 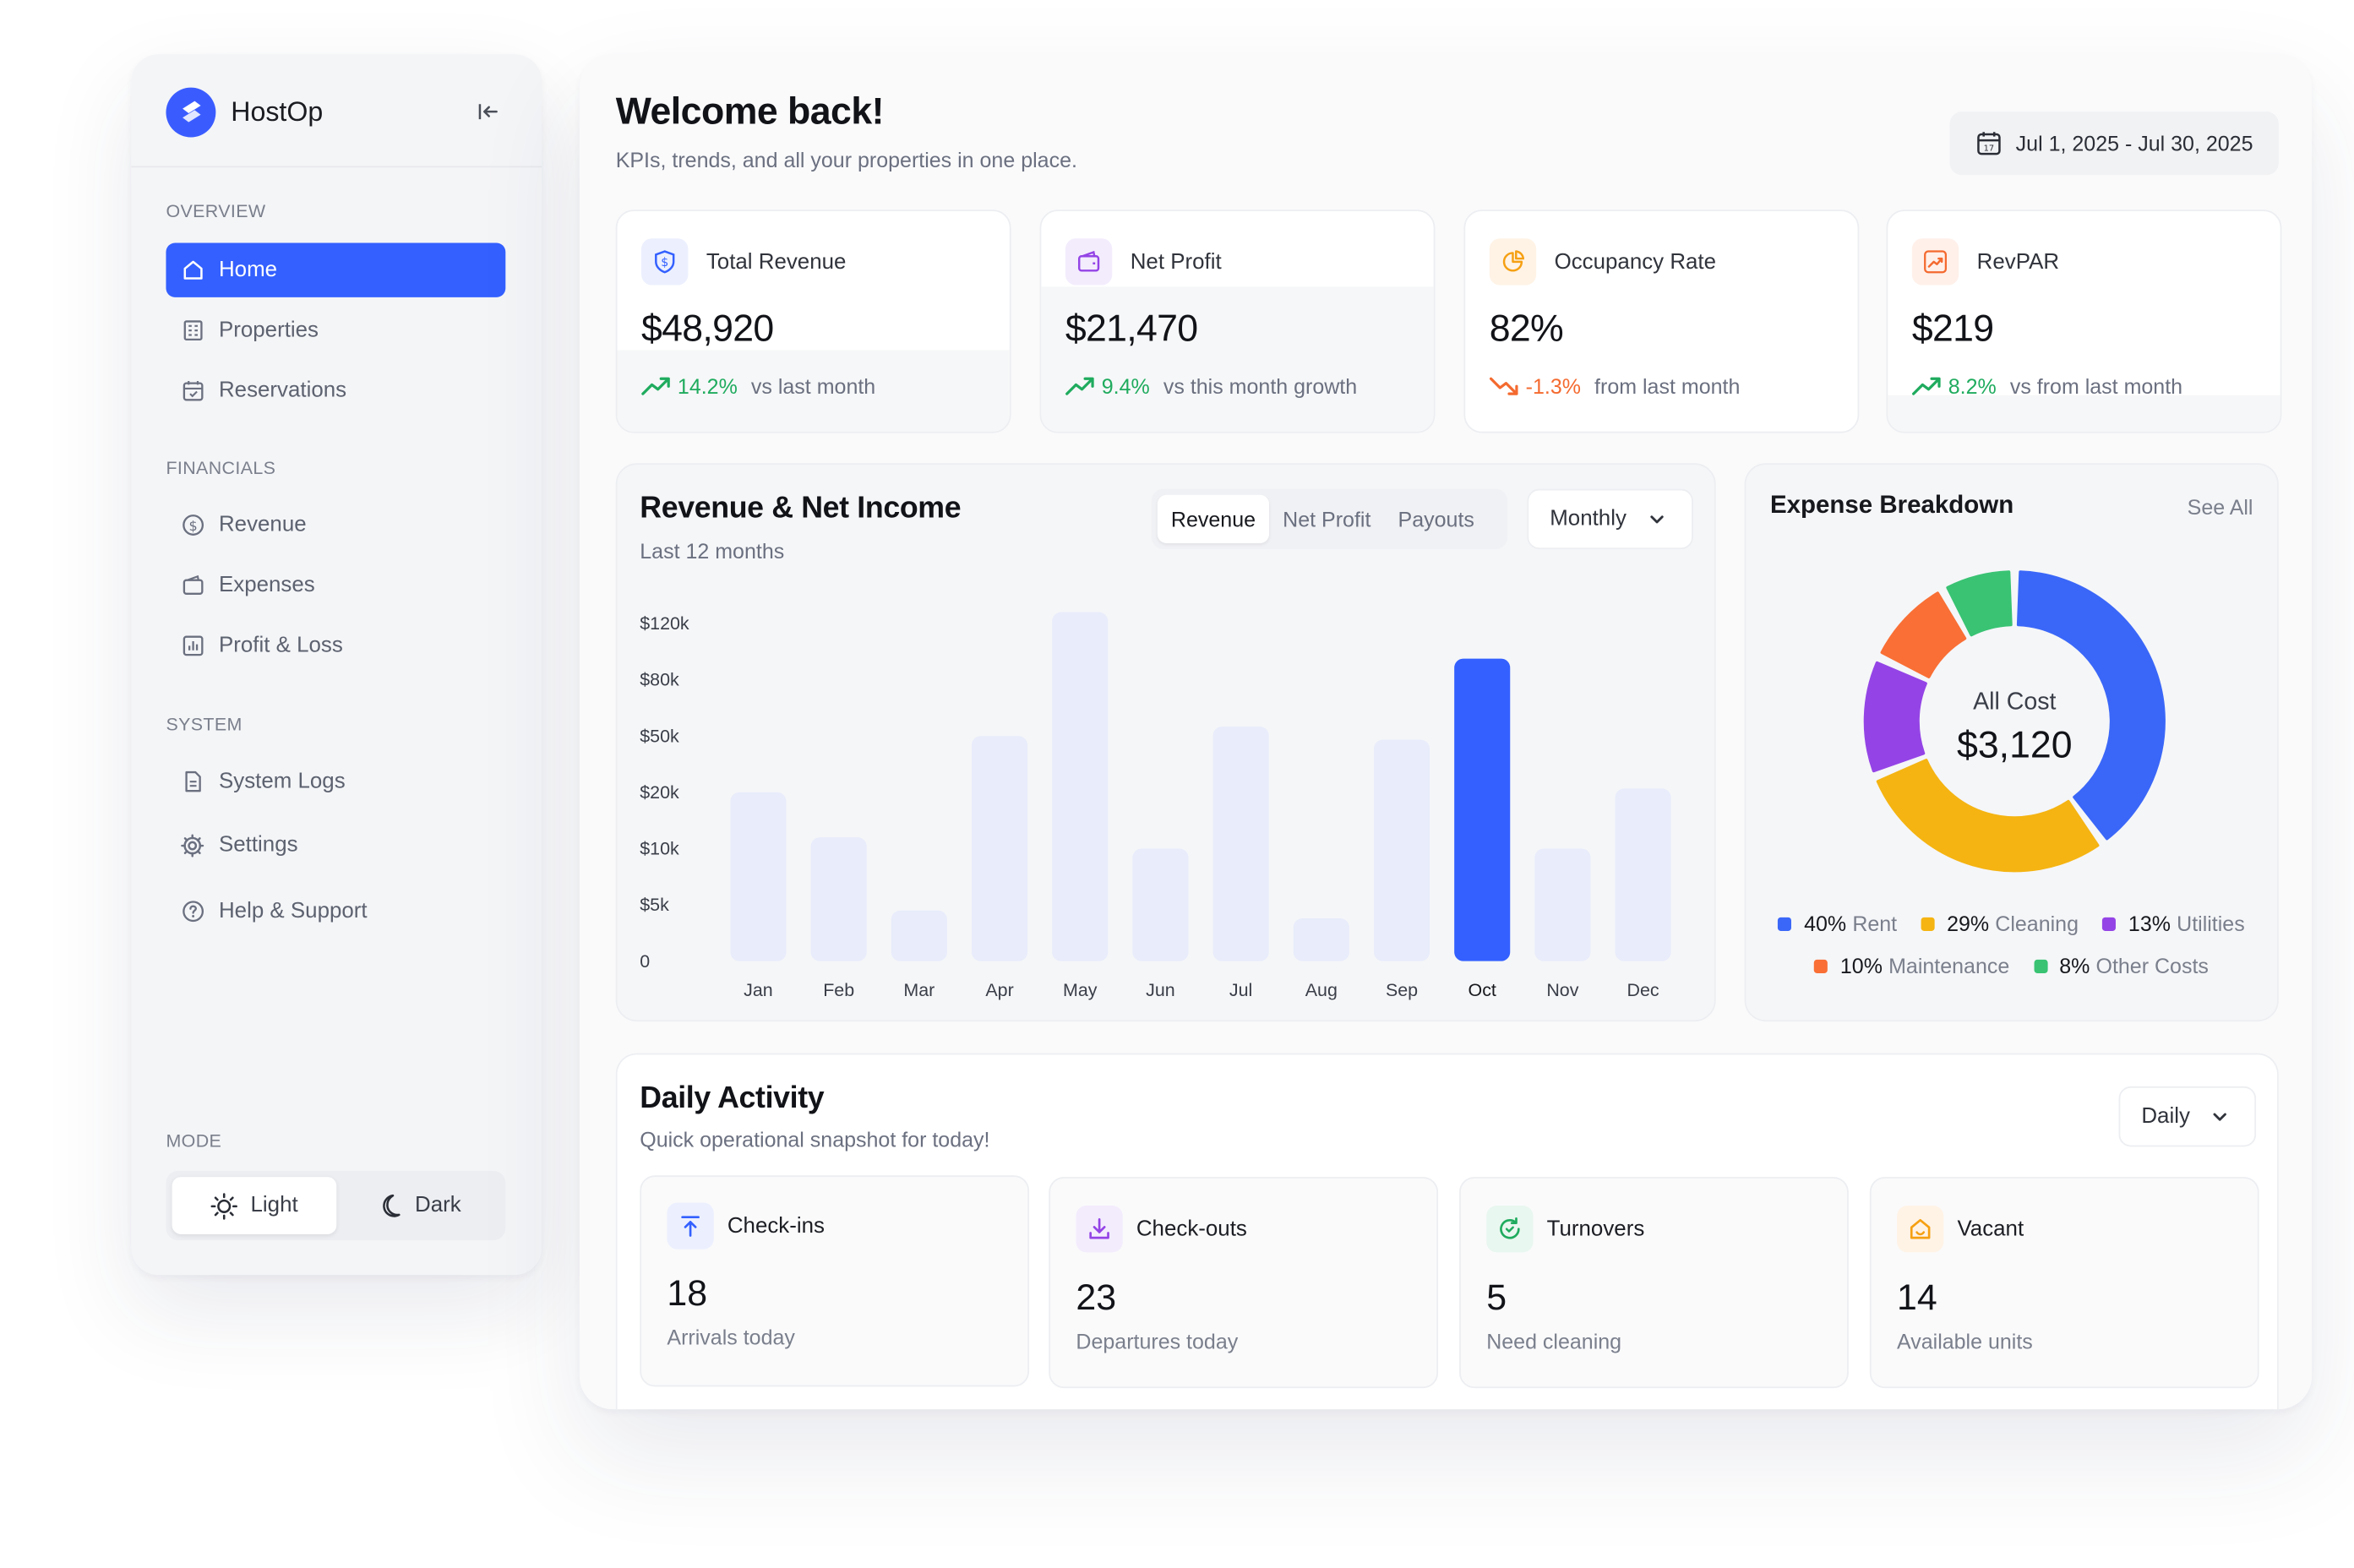 What do you see at coordinates (336, 269) in the screenshot?
I see `sidebar-item-home: Home` at bounding box center [336, 269].